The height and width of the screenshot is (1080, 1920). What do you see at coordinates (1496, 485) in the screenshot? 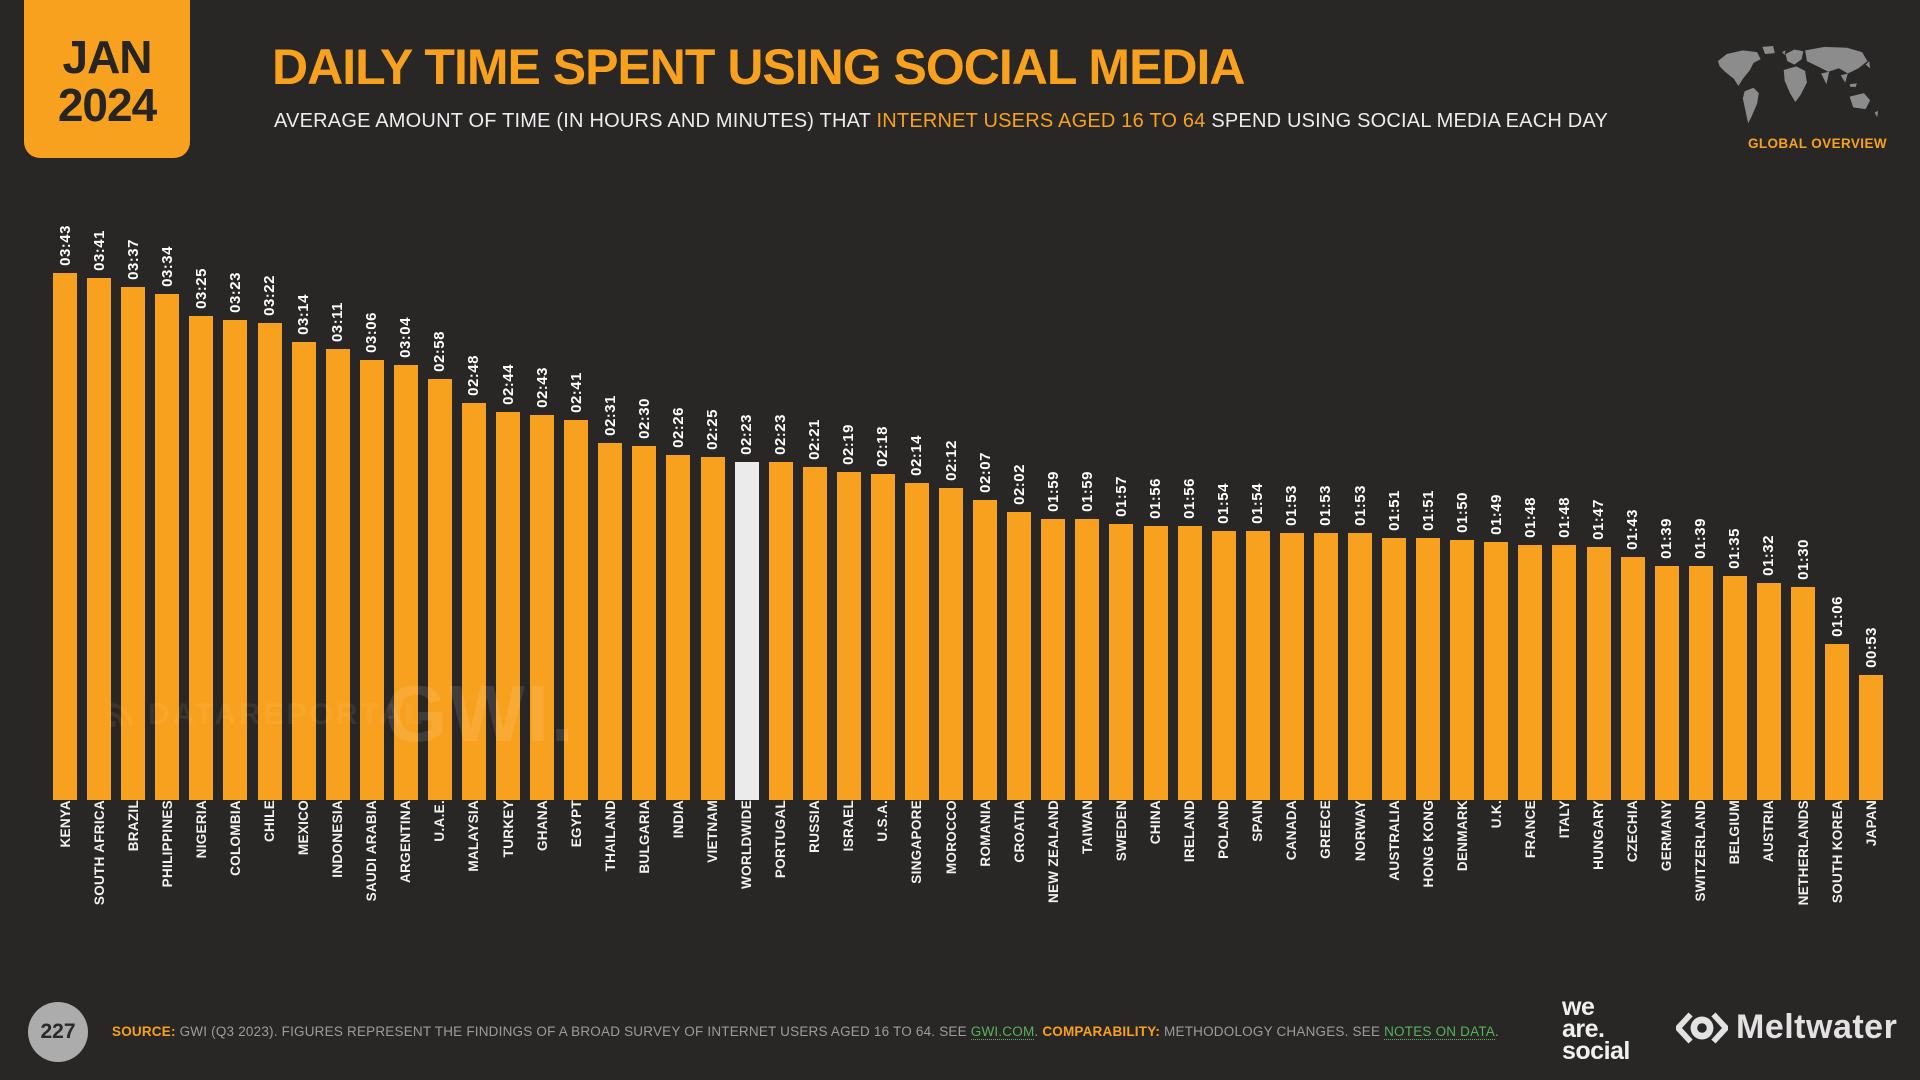
I see `bar-zone: 01:49` at bounding box center [1496, 485].